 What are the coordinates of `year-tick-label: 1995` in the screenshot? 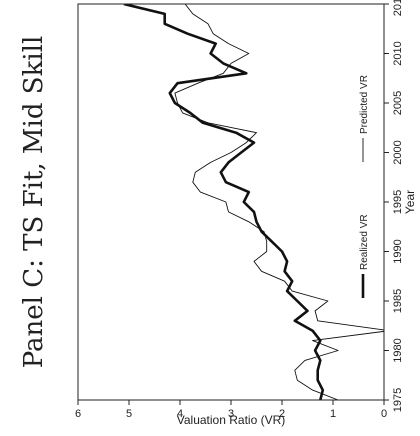 It's located at (398, 202).